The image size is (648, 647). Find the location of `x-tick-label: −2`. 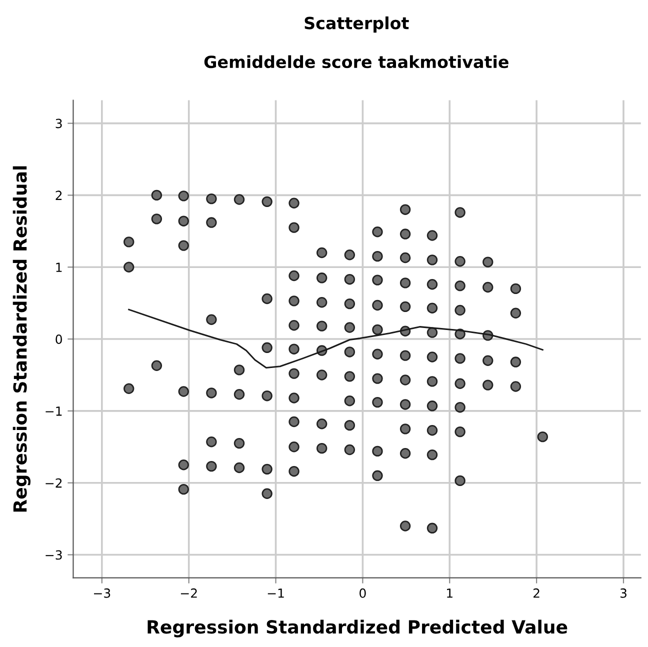

x-tick-label: −2 is located at coordinates (188, 593).